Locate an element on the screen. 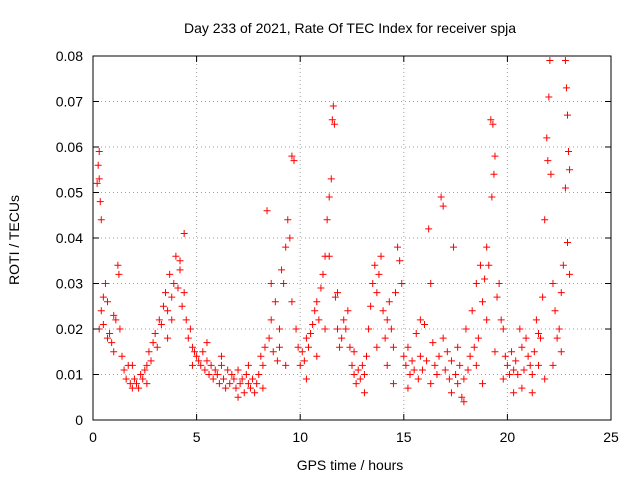  x-tick-label: 20 is located at coordinates (508, 437).